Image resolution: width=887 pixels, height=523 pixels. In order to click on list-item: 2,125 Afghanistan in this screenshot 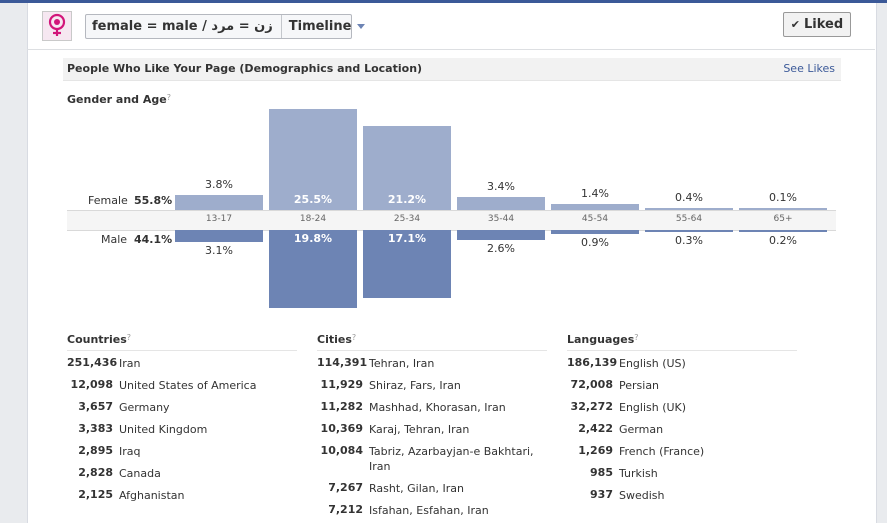, I will do `click(181, 495)`.